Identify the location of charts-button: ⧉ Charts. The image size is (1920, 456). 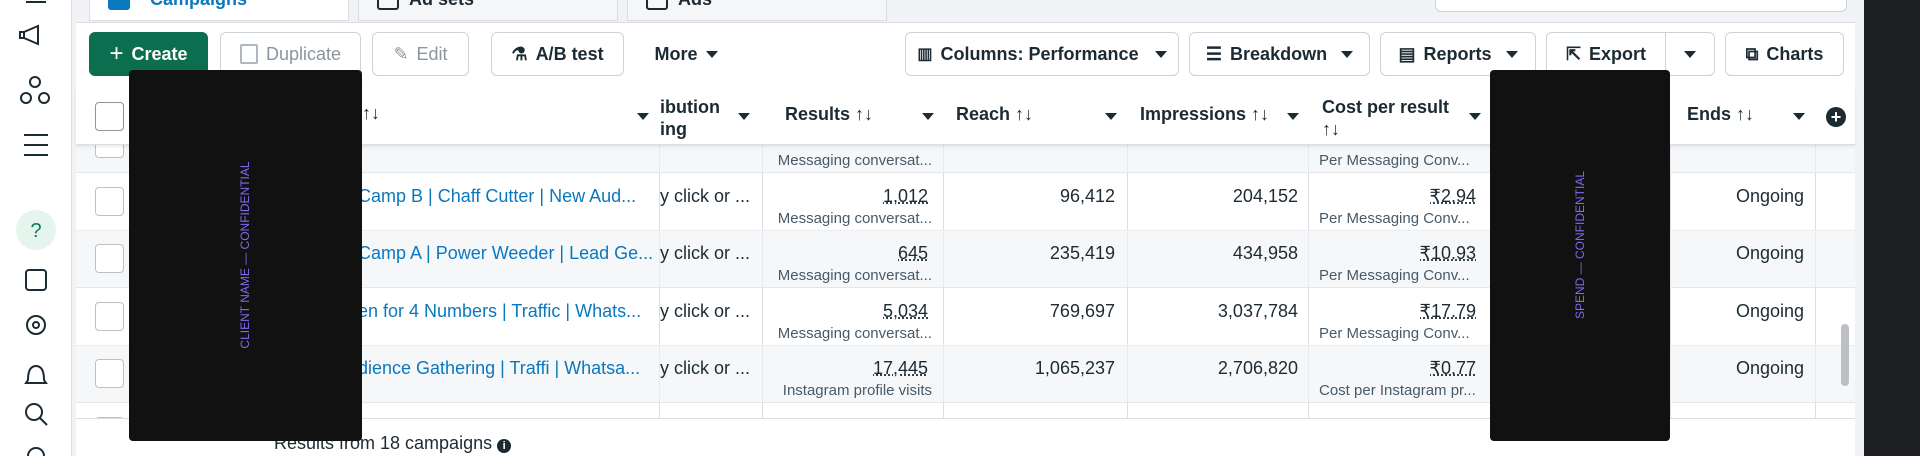
(1784, 54).